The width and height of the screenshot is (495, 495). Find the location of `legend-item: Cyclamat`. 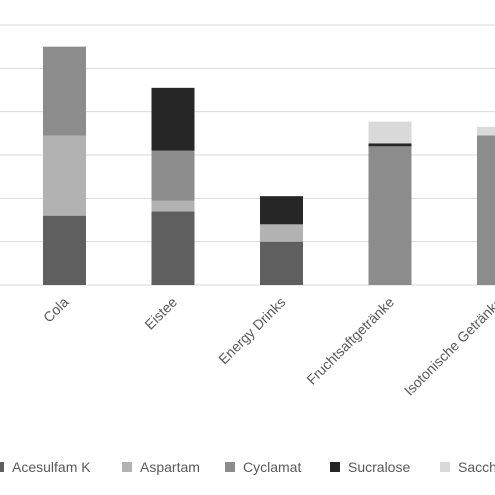

legend-item: Cyclamat is located at coordinates (263, 467).